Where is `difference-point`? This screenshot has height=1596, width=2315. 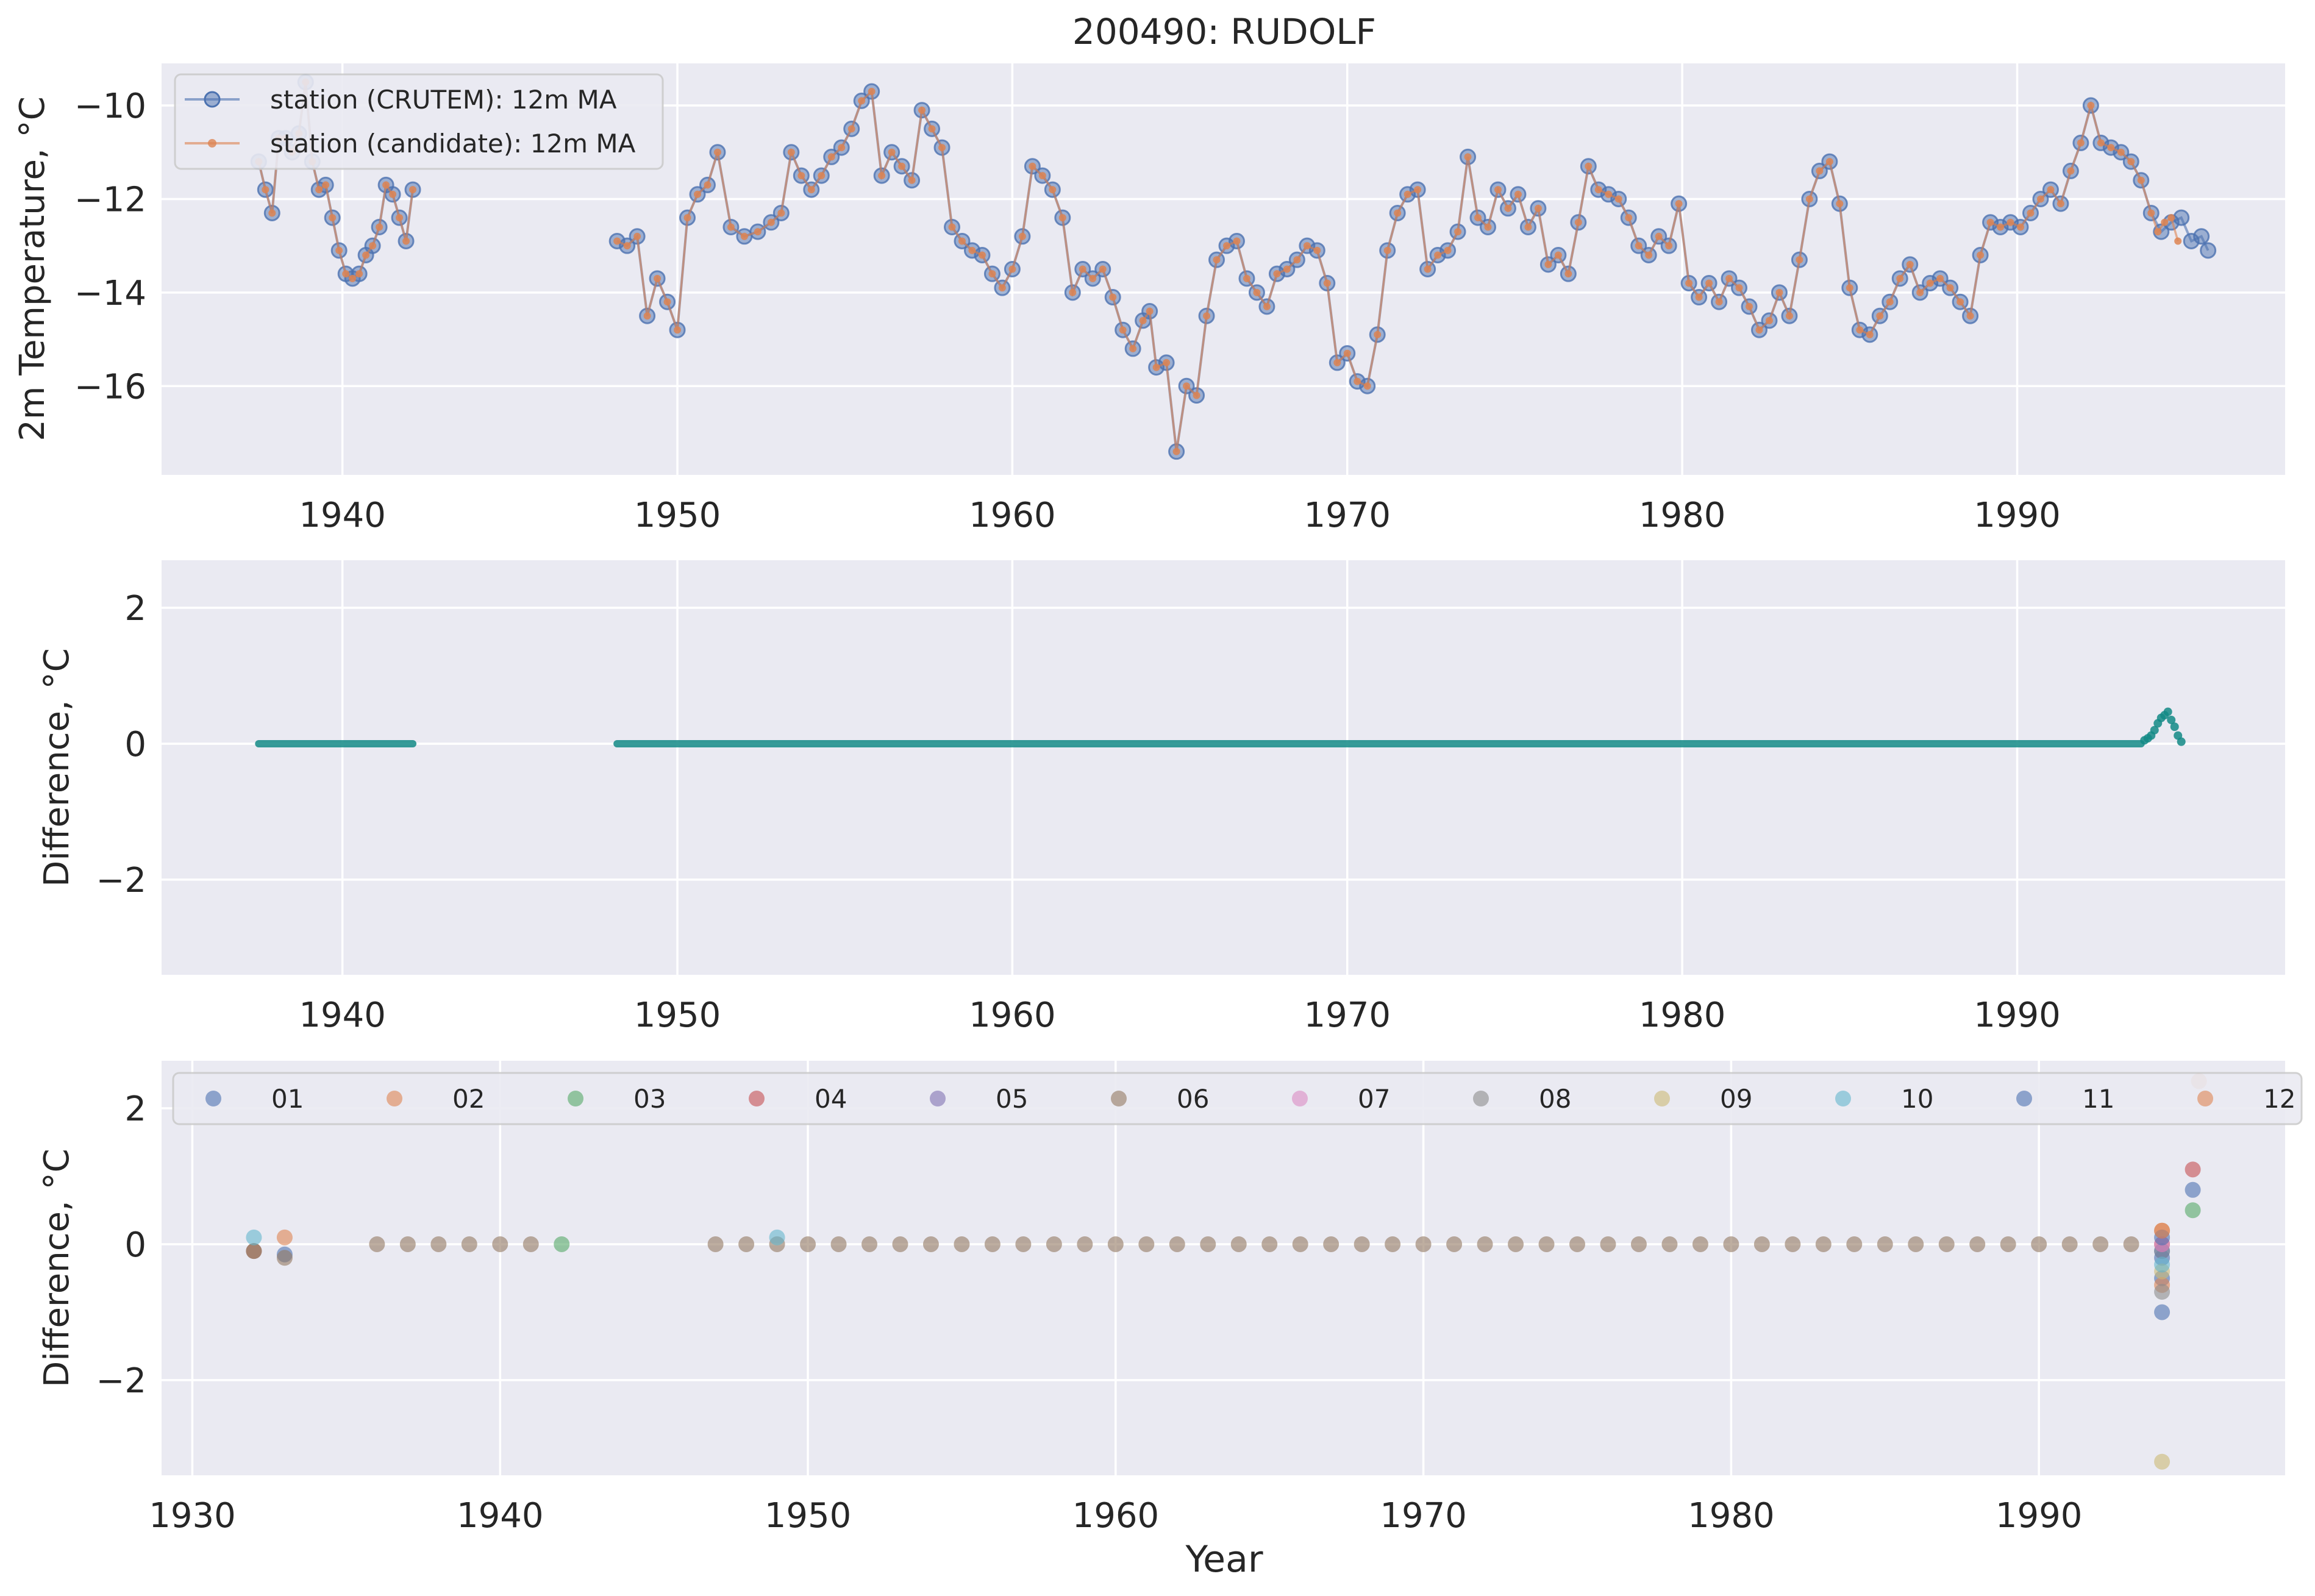
difference-point is located at coordinates (2154, 730).